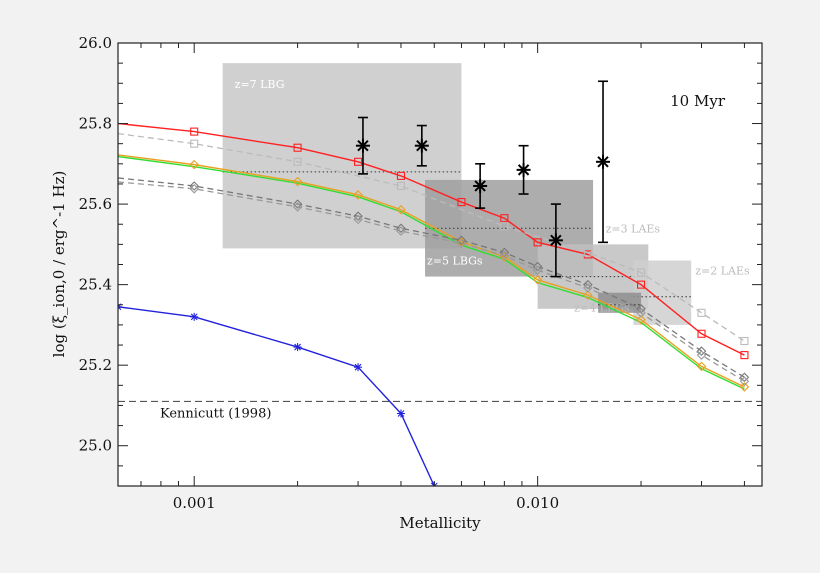  Describe the element at coordinates (537, 503) in the screenshot. I see `x-tick-label: 0.010` at that location.